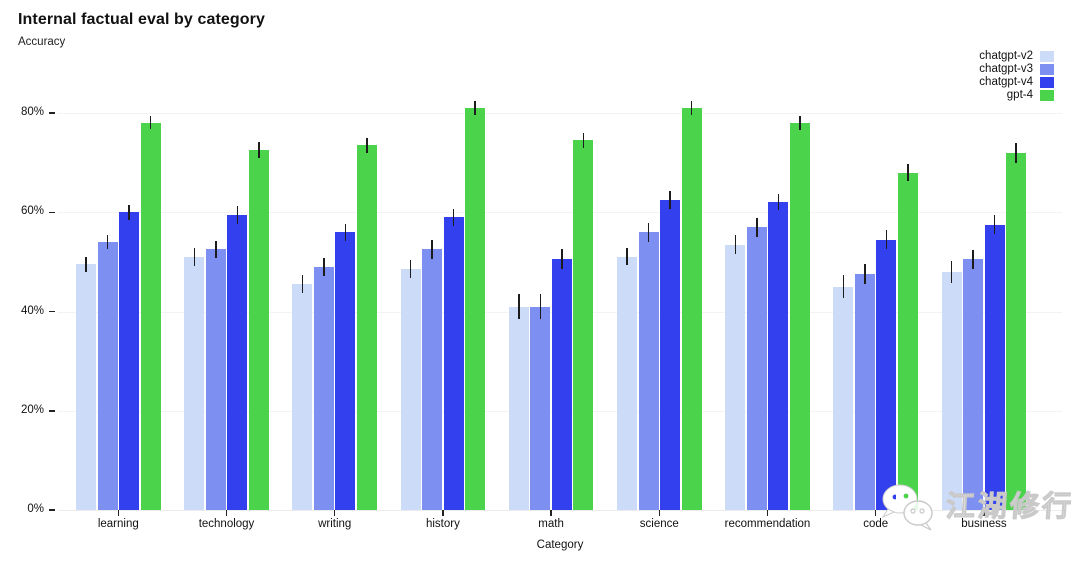 The width and height of the screenshot is (1080, 564). I want to click on legend-label: gpt-4, so click(1019, 95).